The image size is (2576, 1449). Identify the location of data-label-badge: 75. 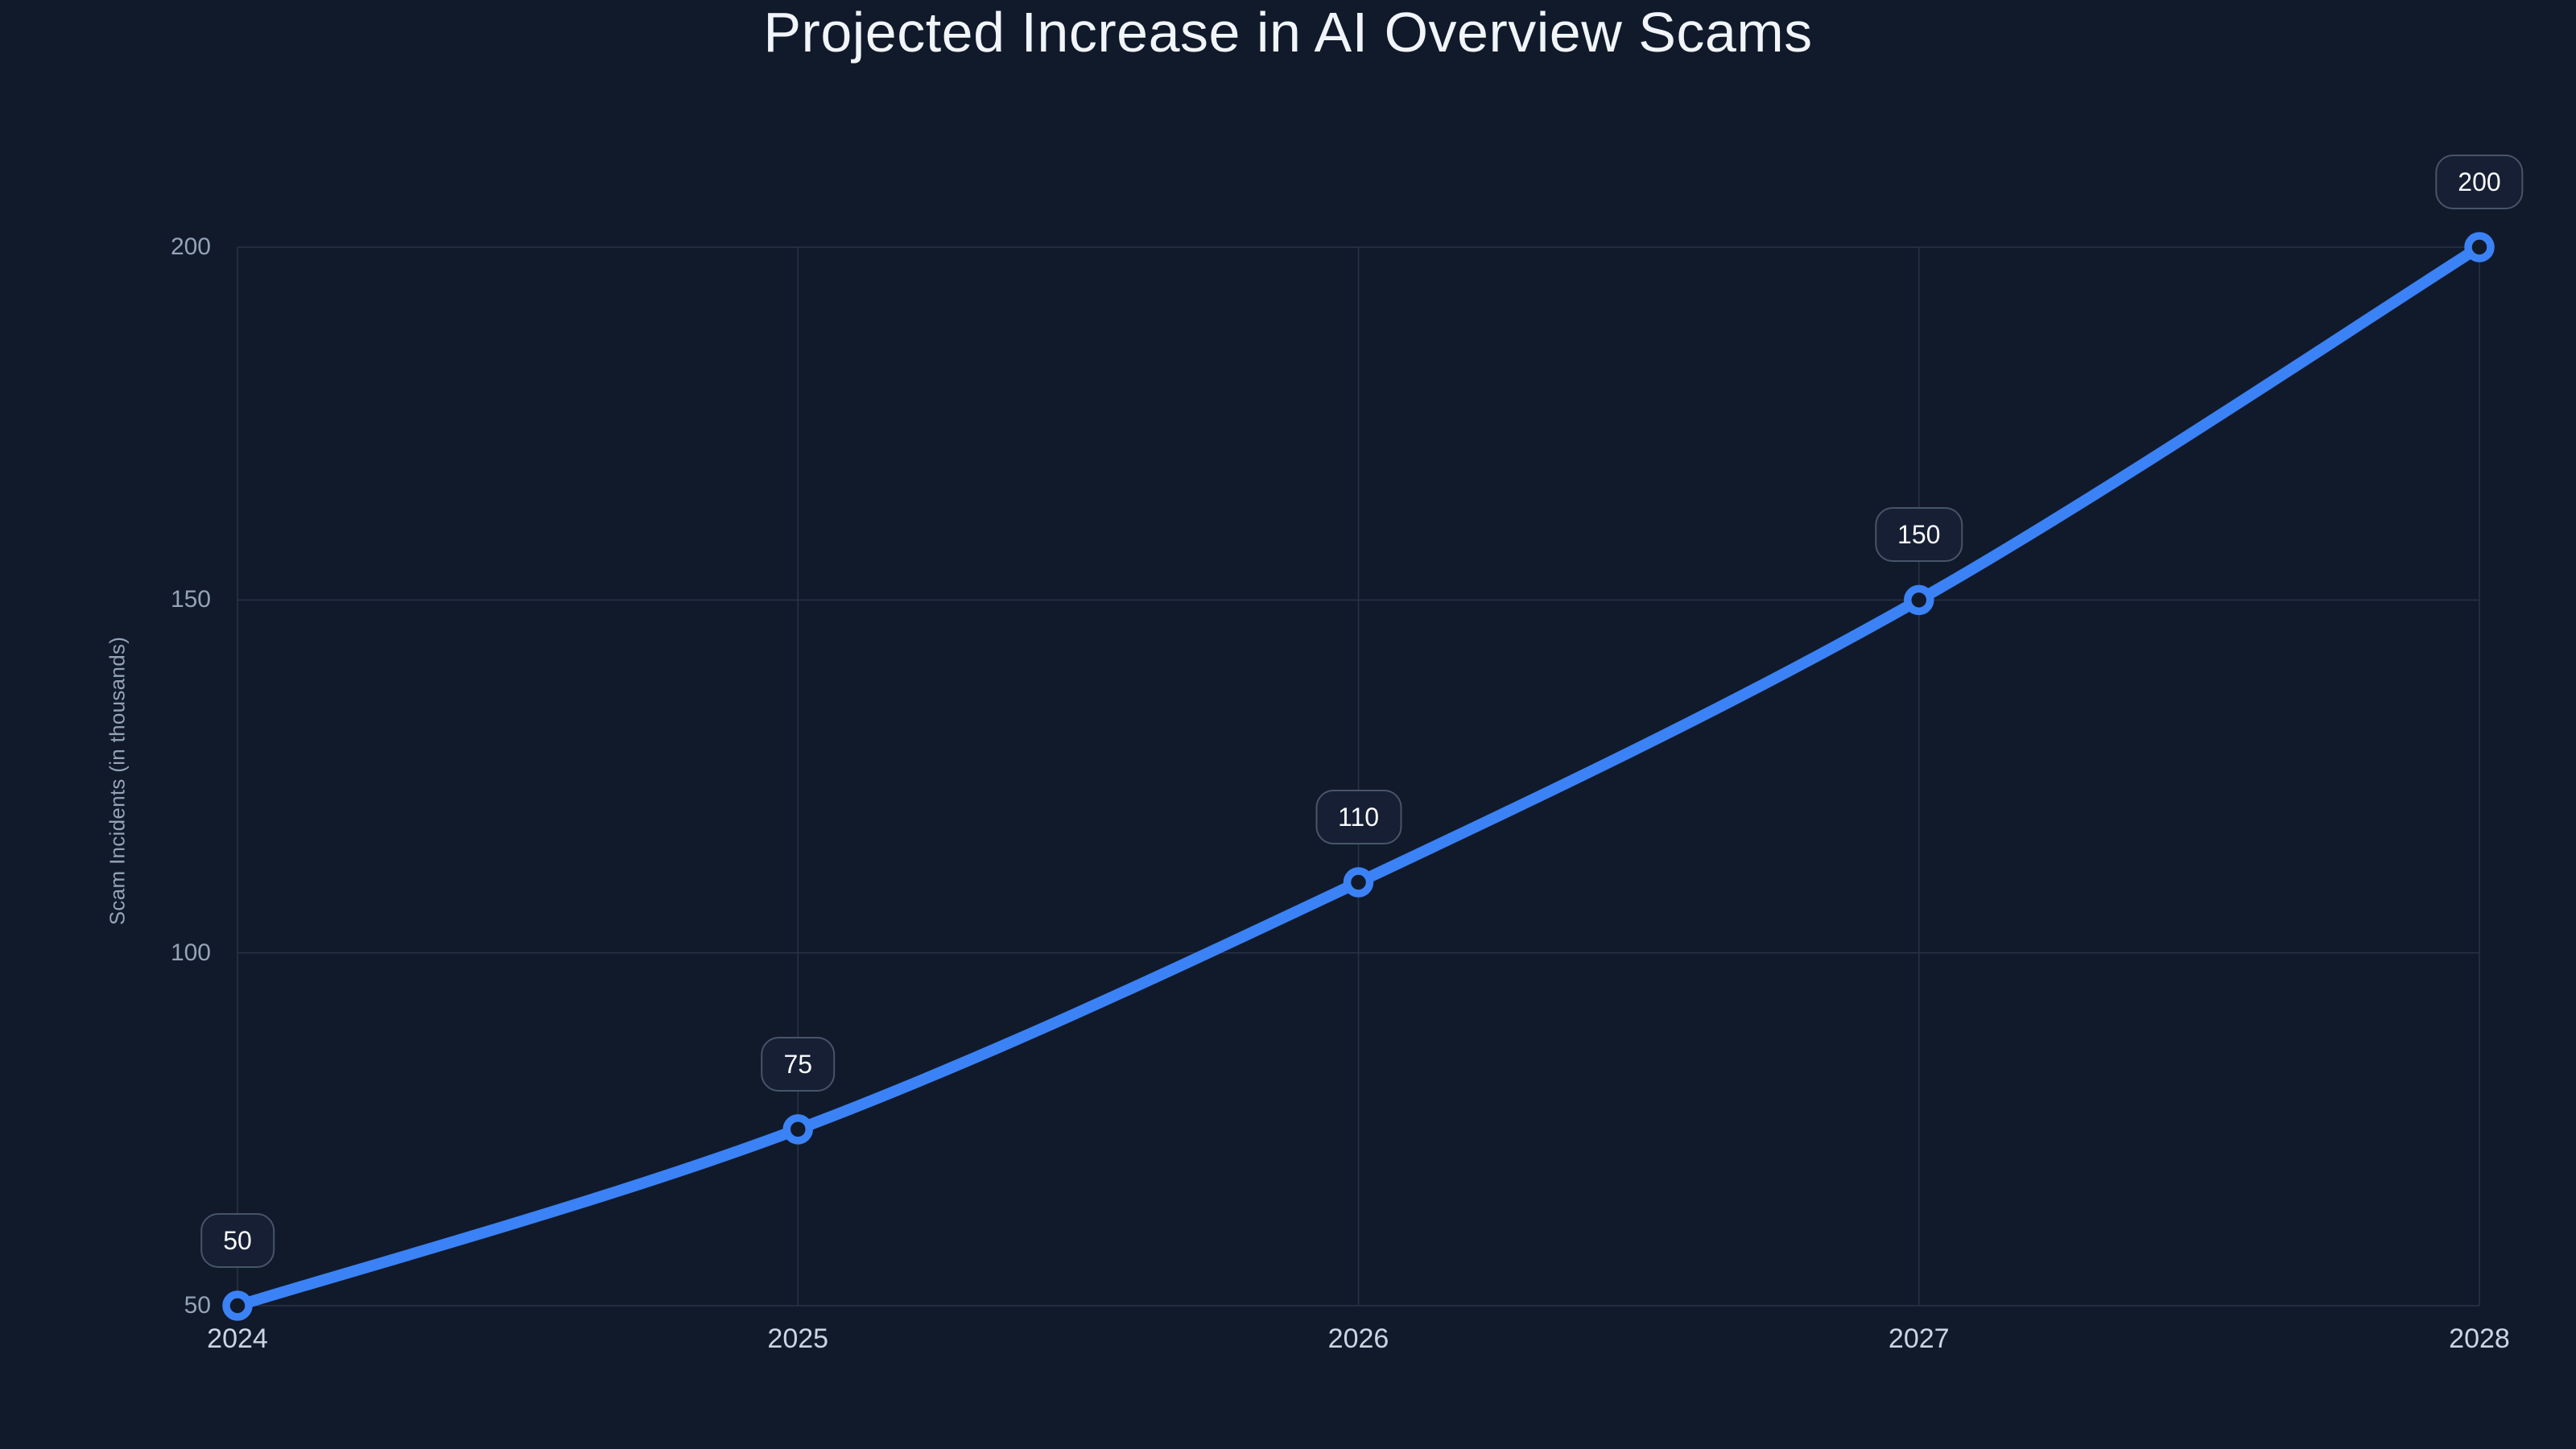
(798, 1064).